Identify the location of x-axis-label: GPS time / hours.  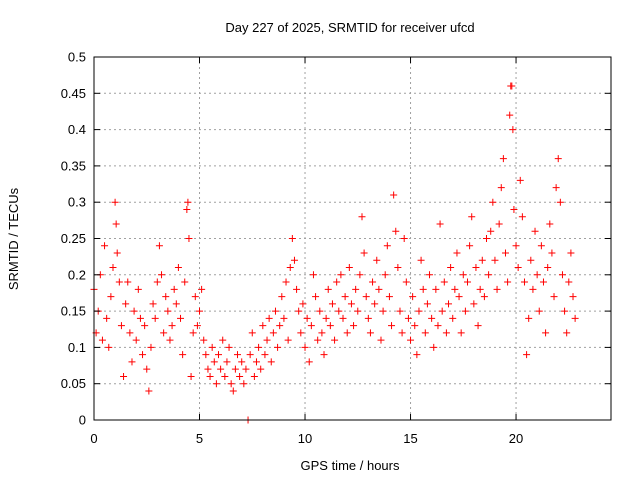
(350, 465).